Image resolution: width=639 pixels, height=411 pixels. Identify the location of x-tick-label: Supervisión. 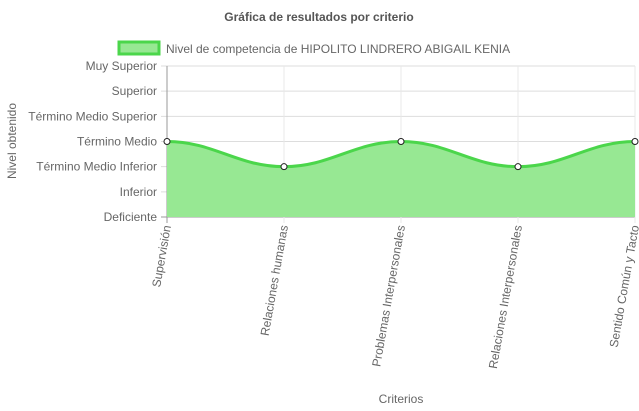
(161, 256).